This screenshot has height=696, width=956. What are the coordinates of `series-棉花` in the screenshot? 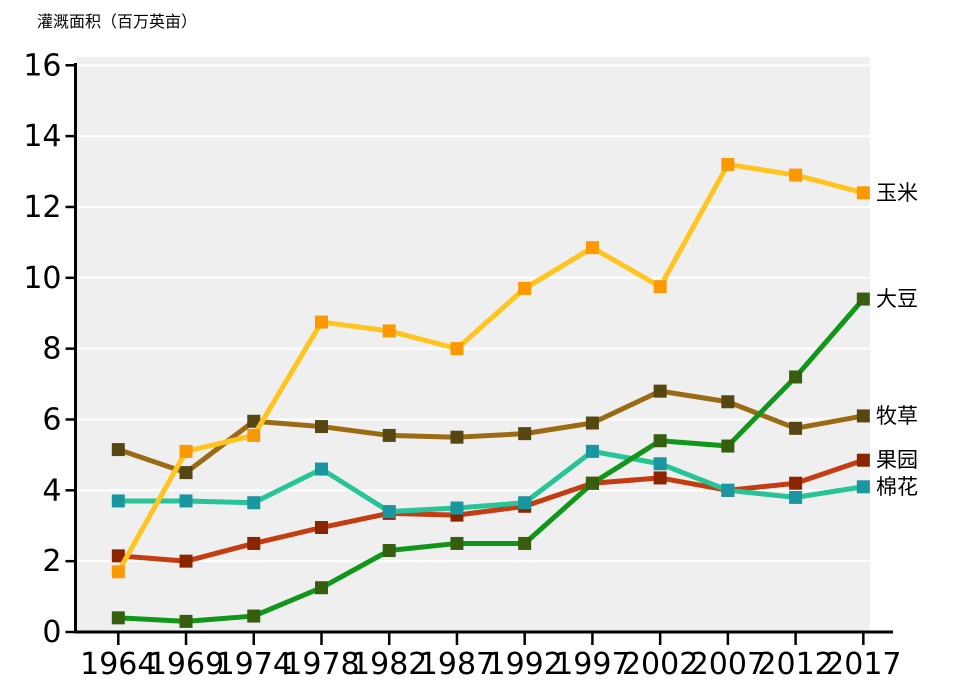 It's located at (490, 481).